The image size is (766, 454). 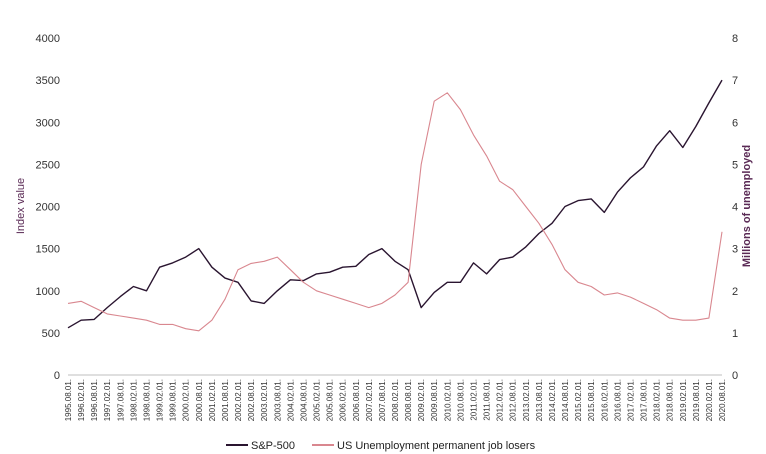 What do you see at coordinates (212, 400) in the screenshot?
I see `x-tick-label: 2001.02.01.` at bounding box center [212, 400].